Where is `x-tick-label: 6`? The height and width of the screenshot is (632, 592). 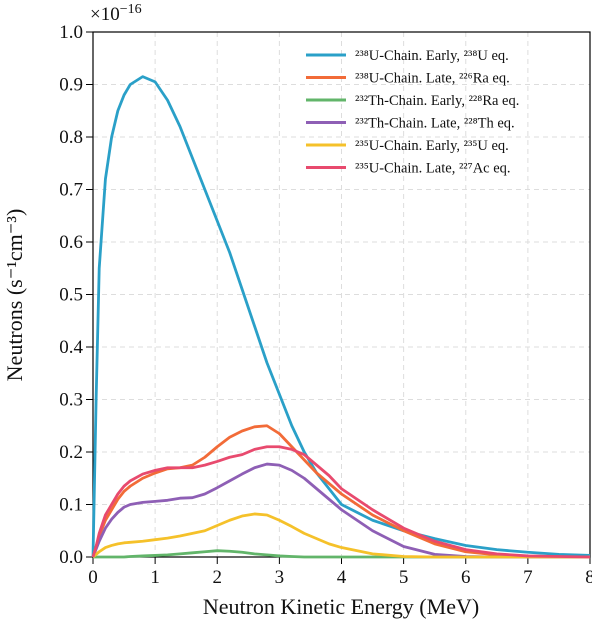 x-tick-label: 6 is located at coordinates (466, 577).